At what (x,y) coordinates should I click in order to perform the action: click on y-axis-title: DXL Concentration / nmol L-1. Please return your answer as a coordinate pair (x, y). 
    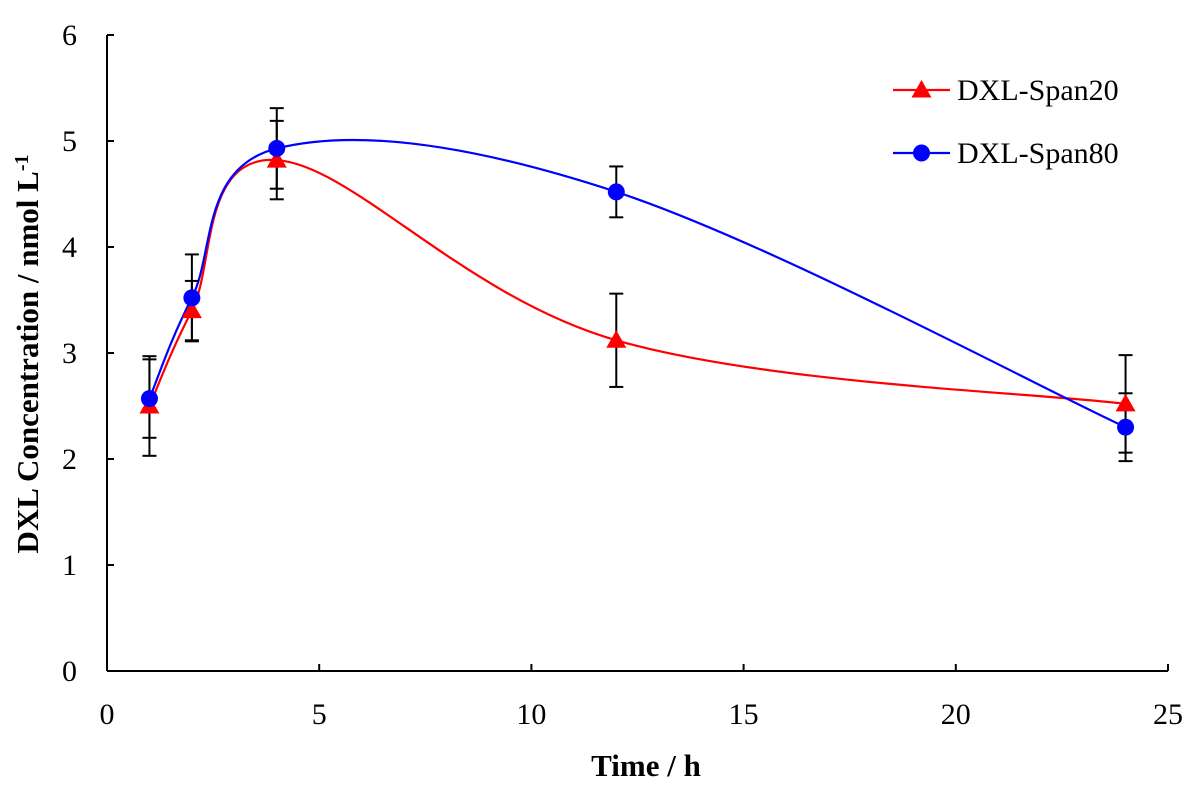
    Looking at the image, I should click on (27, 353).